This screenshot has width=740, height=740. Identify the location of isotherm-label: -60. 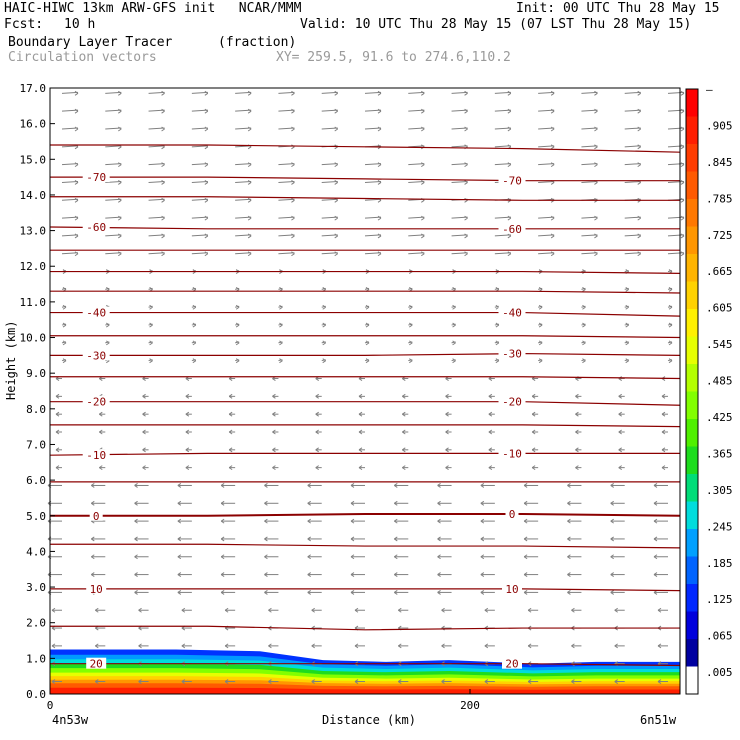
(96, 227).